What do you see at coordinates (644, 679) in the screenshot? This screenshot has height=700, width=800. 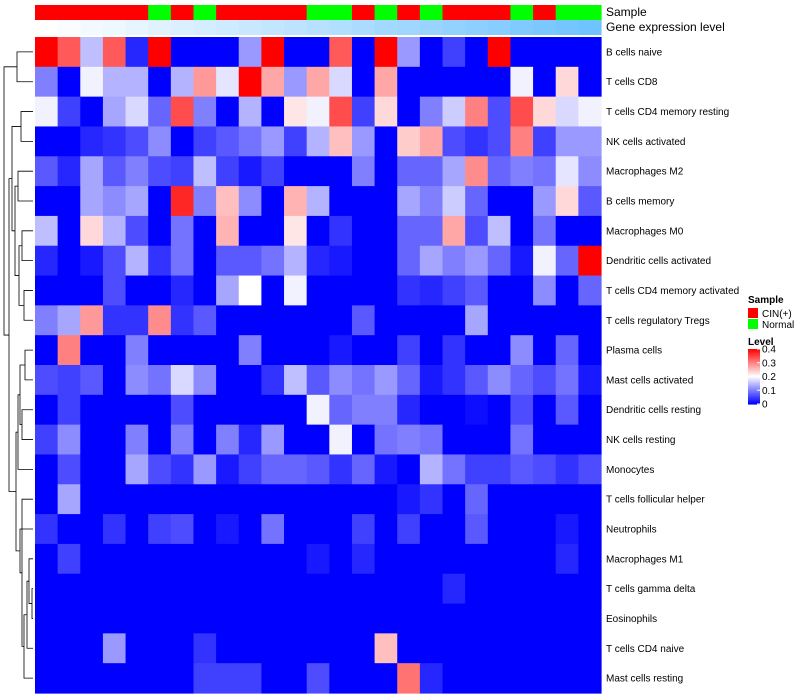 I see `row-label: Mast cells resting` at bounding box center [644, 679].